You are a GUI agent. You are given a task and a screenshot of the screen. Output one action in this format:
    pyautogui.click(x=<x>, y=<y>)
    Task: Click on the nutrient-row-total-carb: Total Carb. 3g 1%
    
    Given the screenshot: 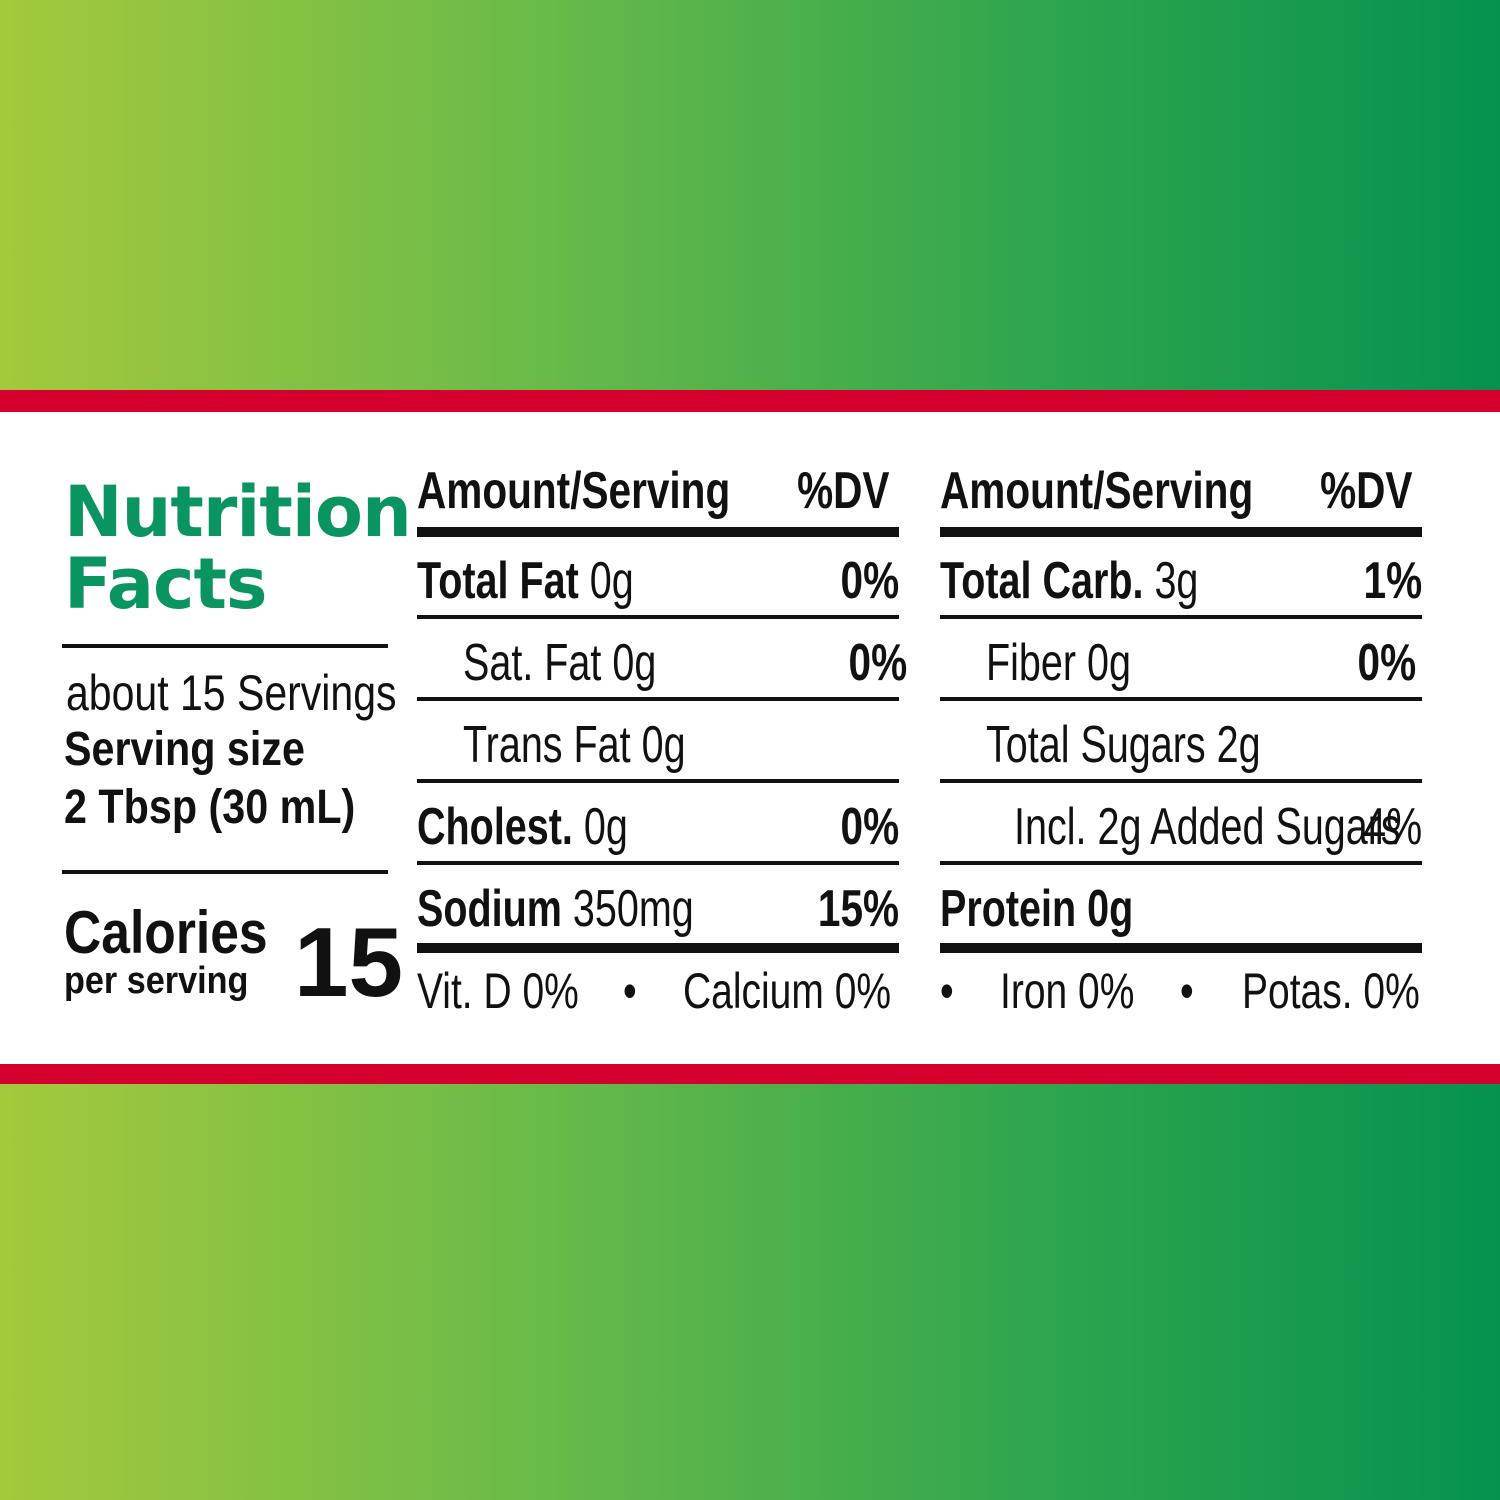 What is the action you would take?
    pyautogui.click(x=1181, y=576)
    